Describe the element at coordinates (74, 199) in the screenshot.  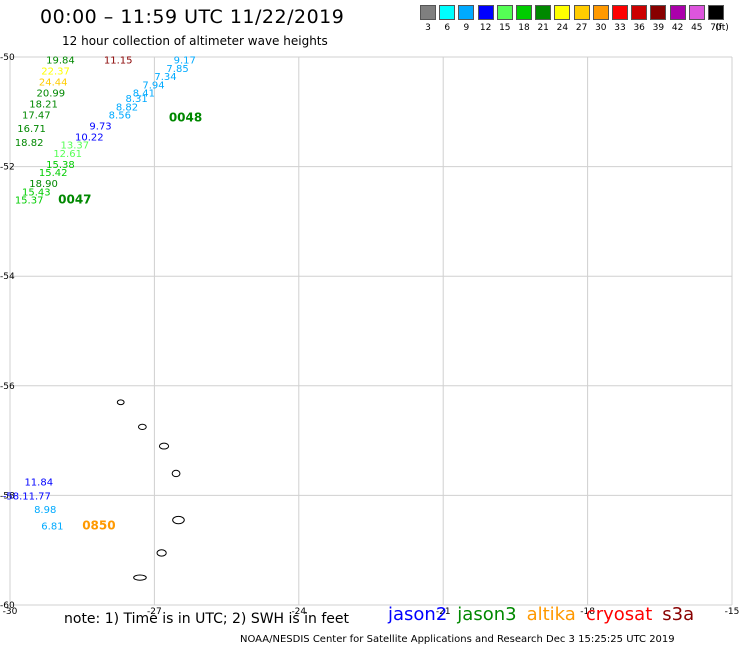
I see `pass-time-label: 0047` at that location.